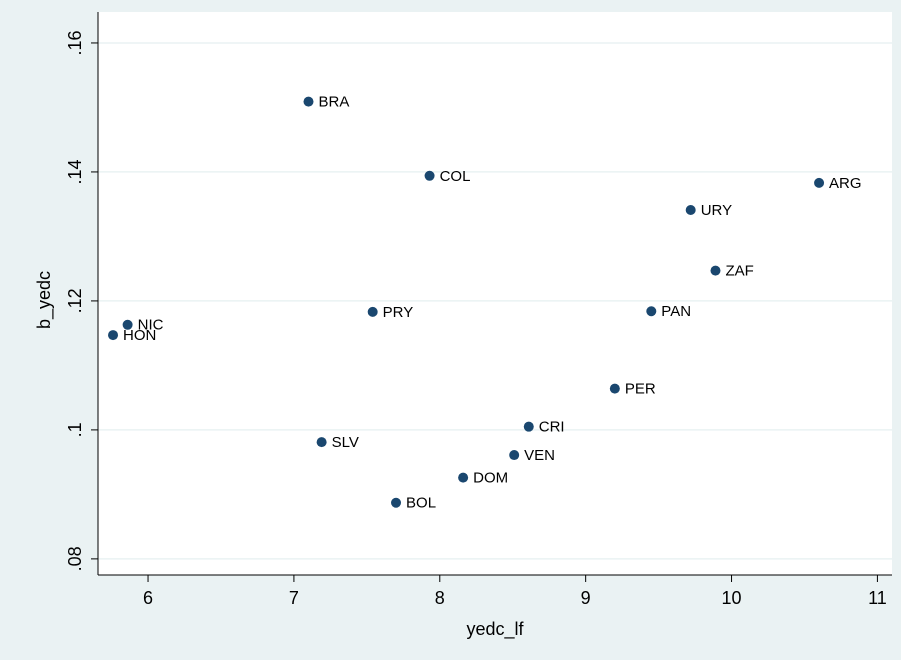 The width and height of the screenshot is (901, 660). What do you see at coordinates (440, 598) in the screenshot?
I see `x-tick-label: 8` at bounding box center [440, 598].